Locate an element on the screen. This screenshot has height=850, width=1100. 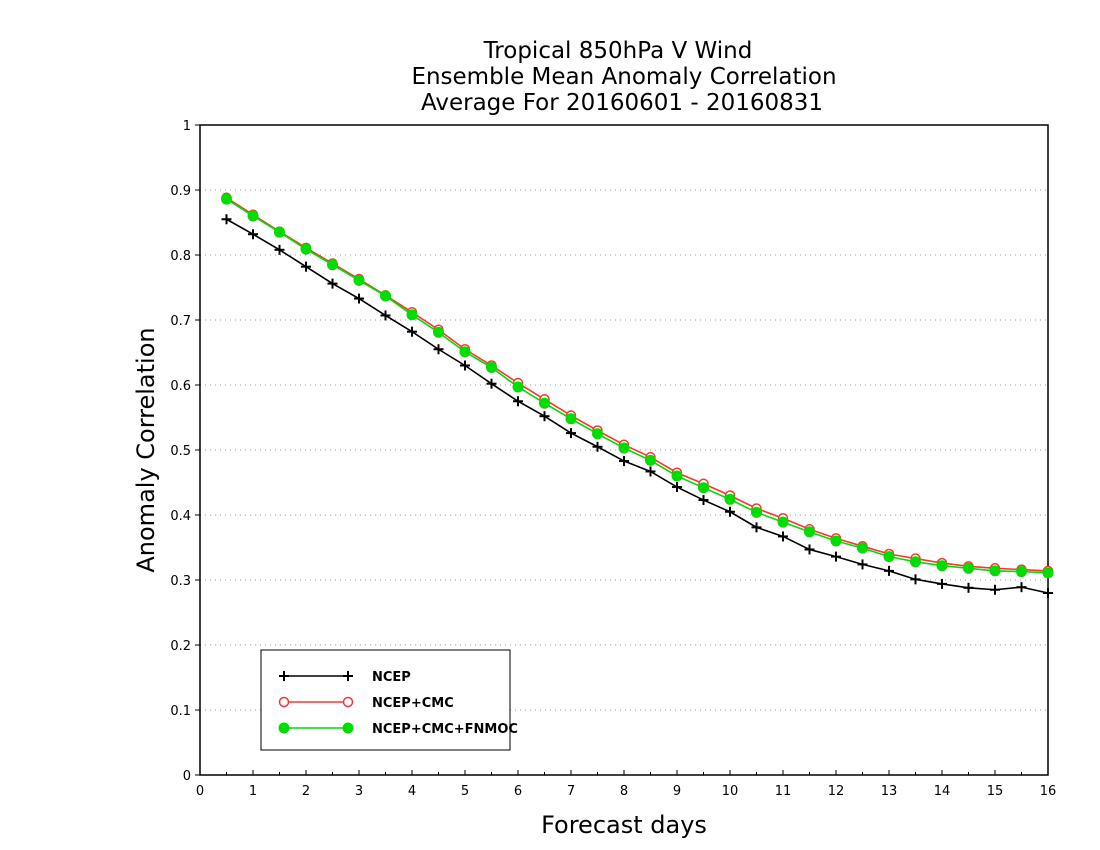
y-tick-label: 0.9 is located at coordinates (180, 191).